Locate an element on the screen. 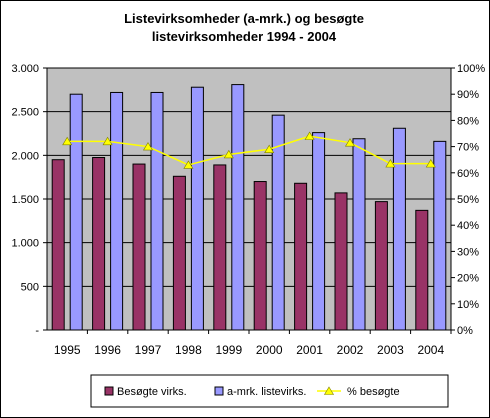 The image size is (490, 418). marker-pct-1997 is located at coordinates (148, 146).